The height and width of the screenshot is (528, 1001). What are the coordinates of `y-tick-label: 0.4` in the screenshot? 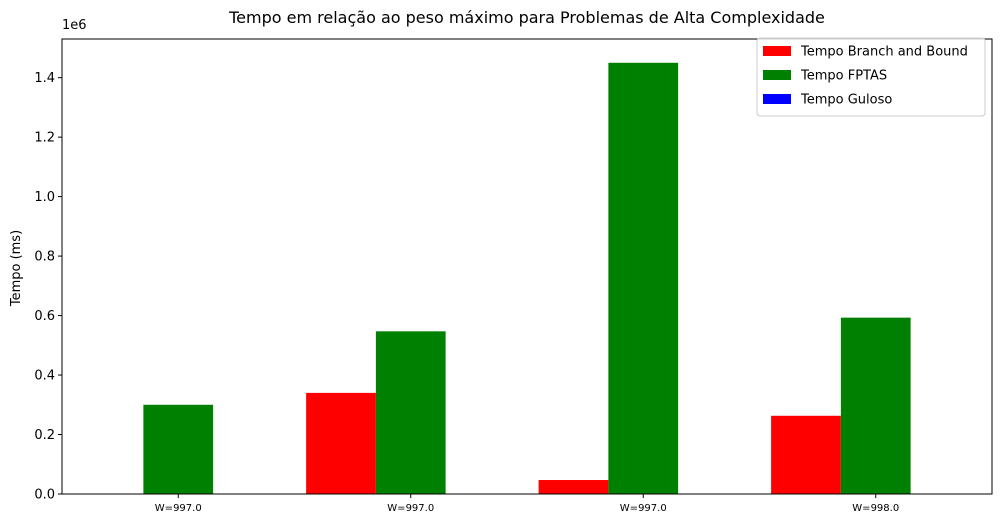 It's located at (44, 376).